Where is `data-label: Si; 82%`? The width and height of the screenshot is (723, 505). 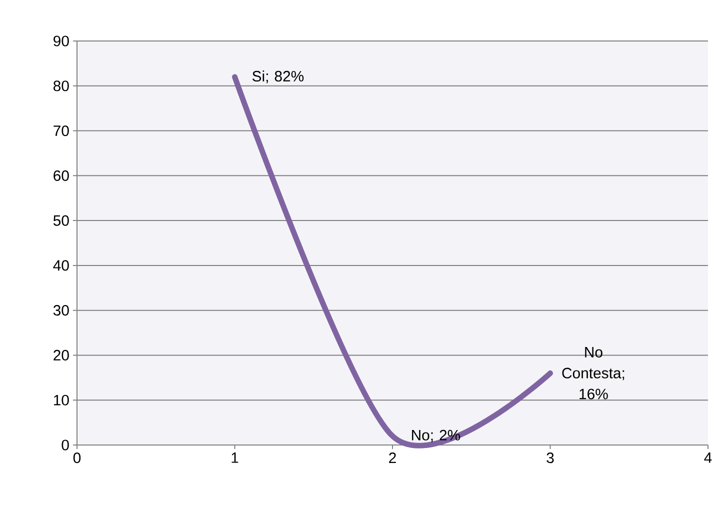 data-label: Si; 82% is located at coordinates (278, 77).